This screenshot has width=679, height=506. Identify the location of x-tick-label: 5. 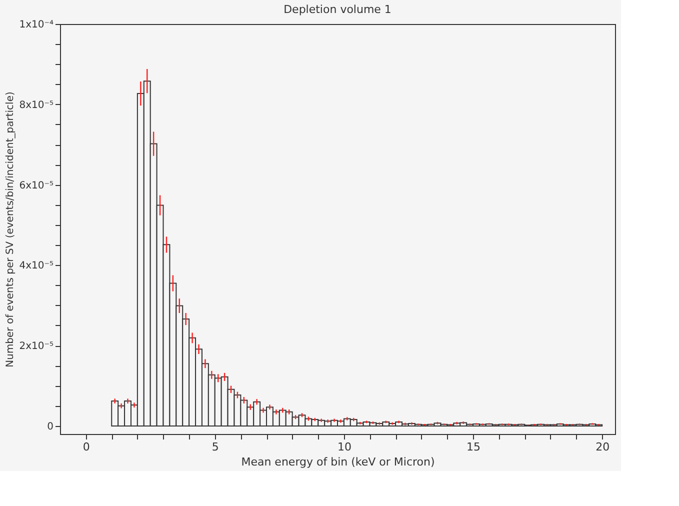
(215, 447).